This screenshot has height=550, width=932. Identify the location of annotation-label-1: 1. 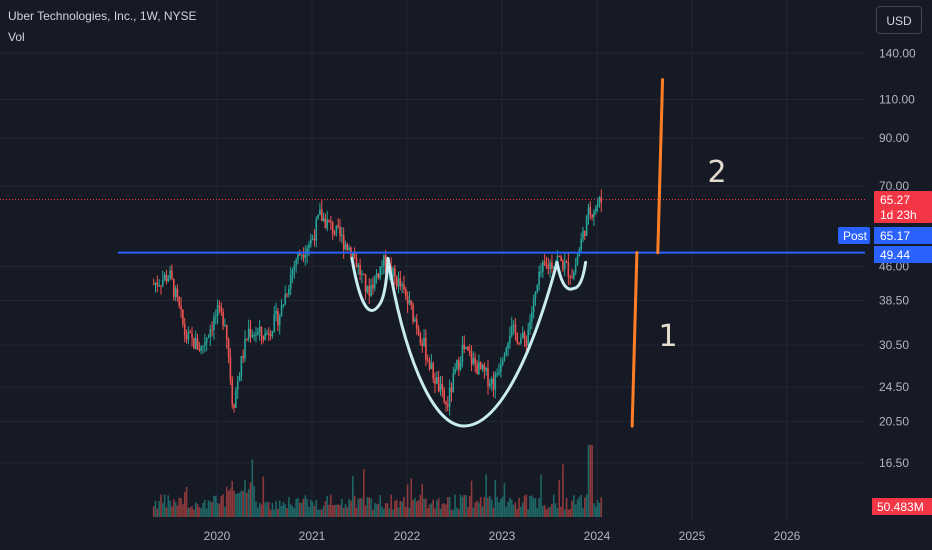
(667, 336).